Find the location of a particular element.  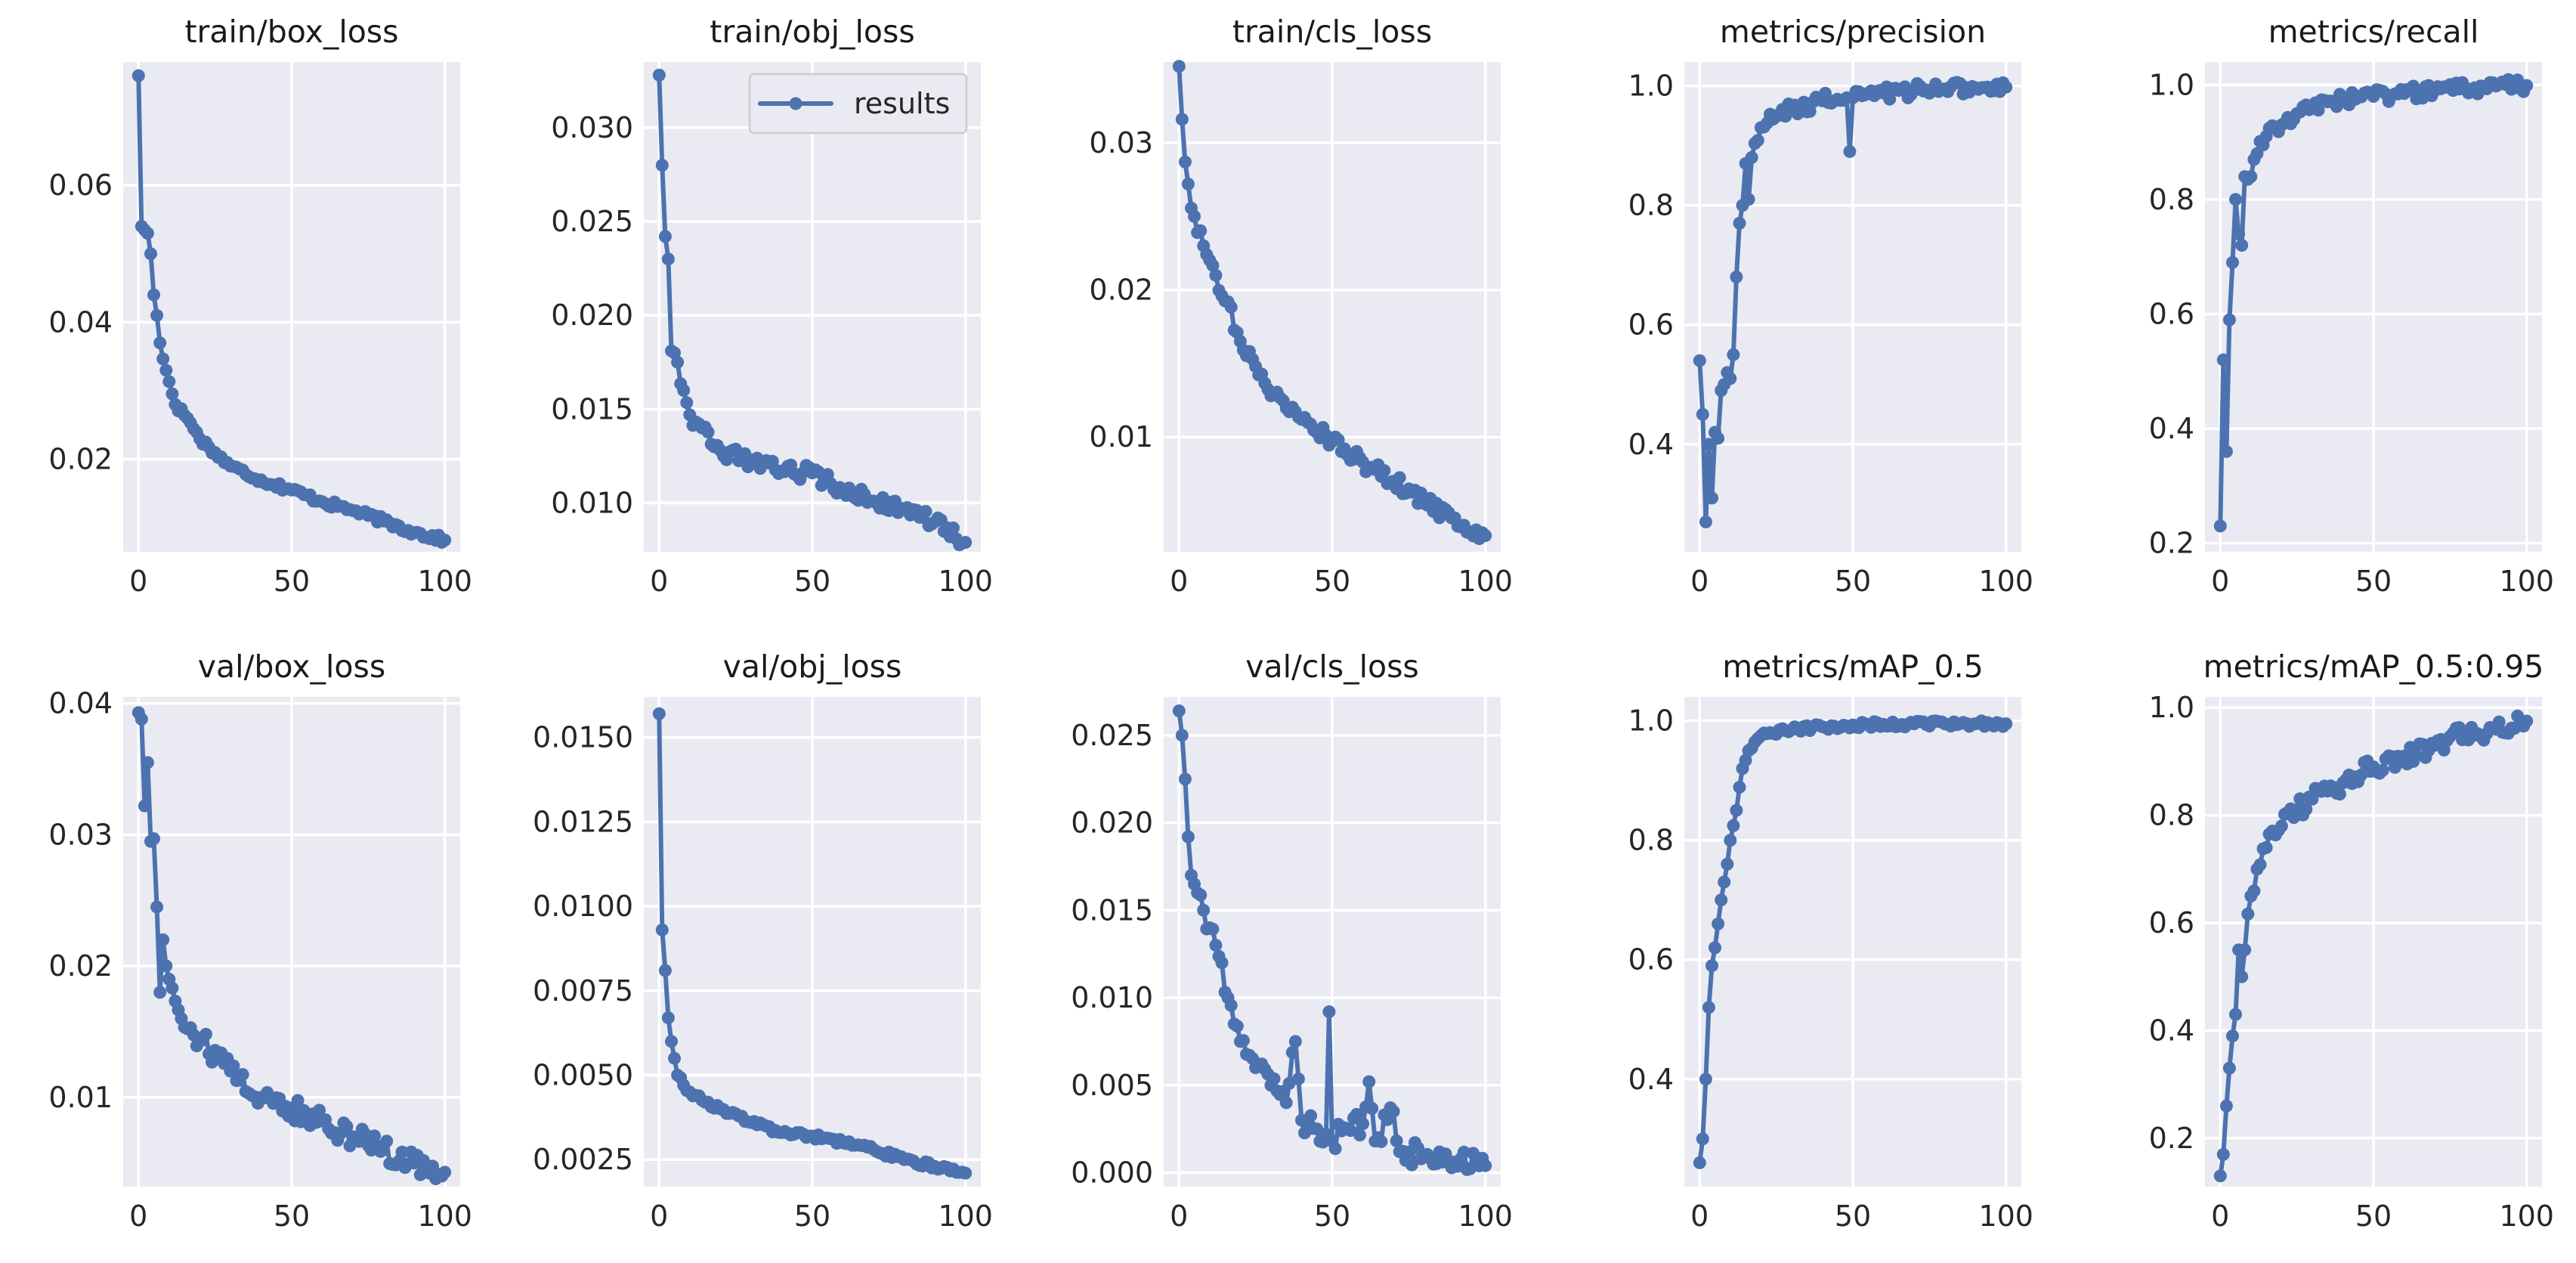

legend-frame is located at coordinates (858, 104).